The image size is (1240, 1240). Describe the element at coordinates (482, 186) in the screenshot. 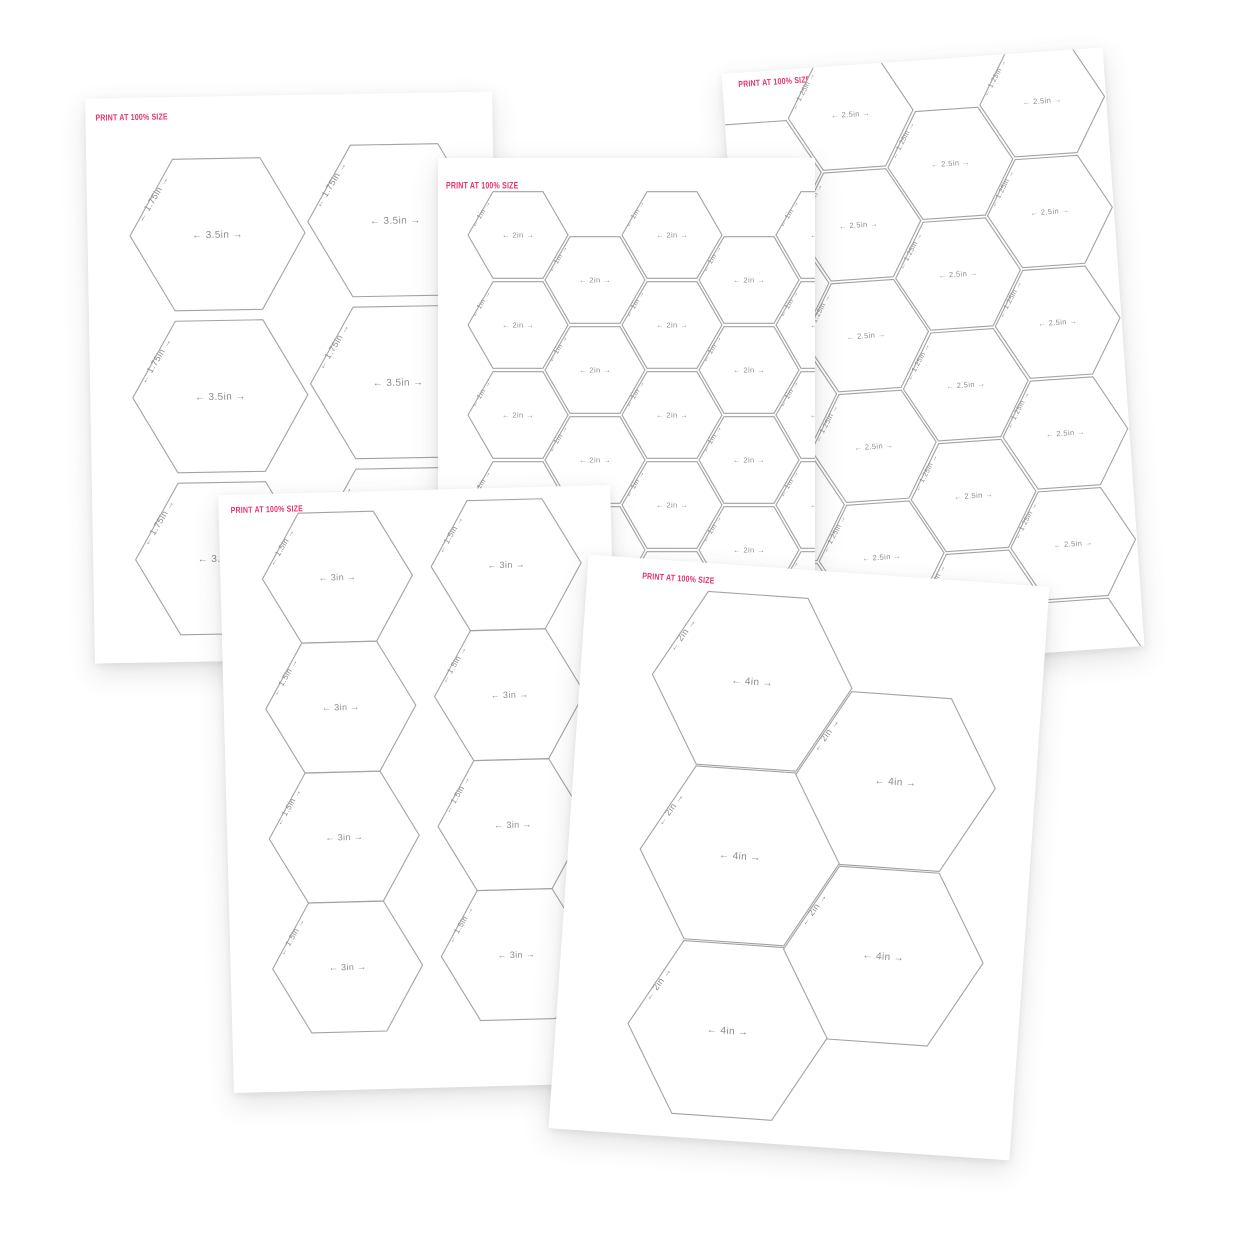

I see `print-size-label: PRINT AT 100% SIZE` at that location.